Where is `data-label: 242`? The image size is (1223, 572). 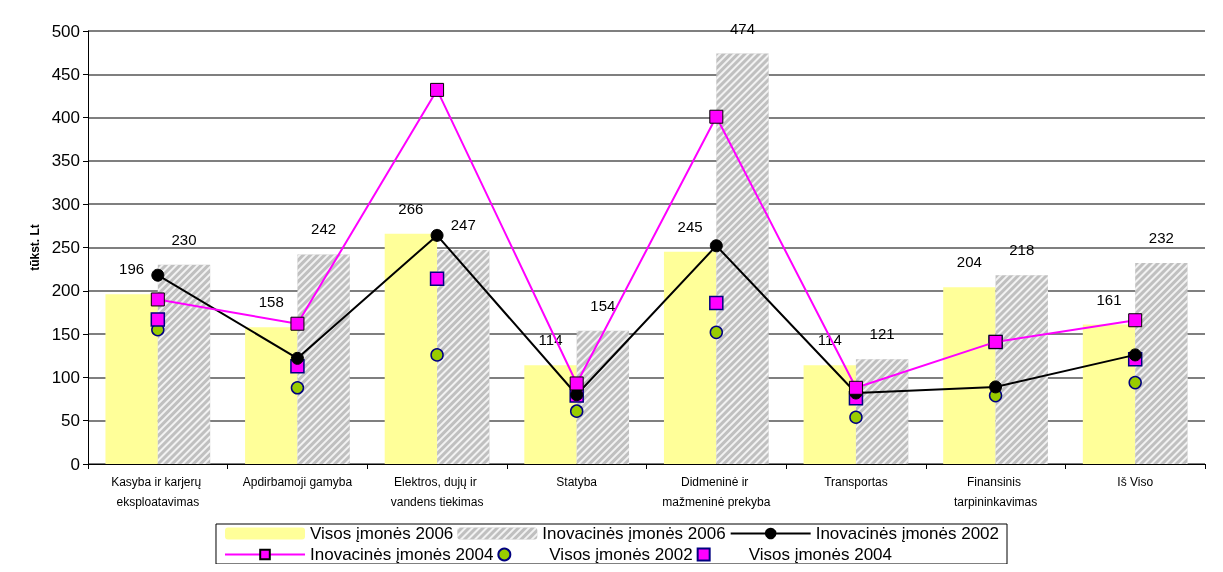
data-label: 242 is located at coordinates (324, 229).